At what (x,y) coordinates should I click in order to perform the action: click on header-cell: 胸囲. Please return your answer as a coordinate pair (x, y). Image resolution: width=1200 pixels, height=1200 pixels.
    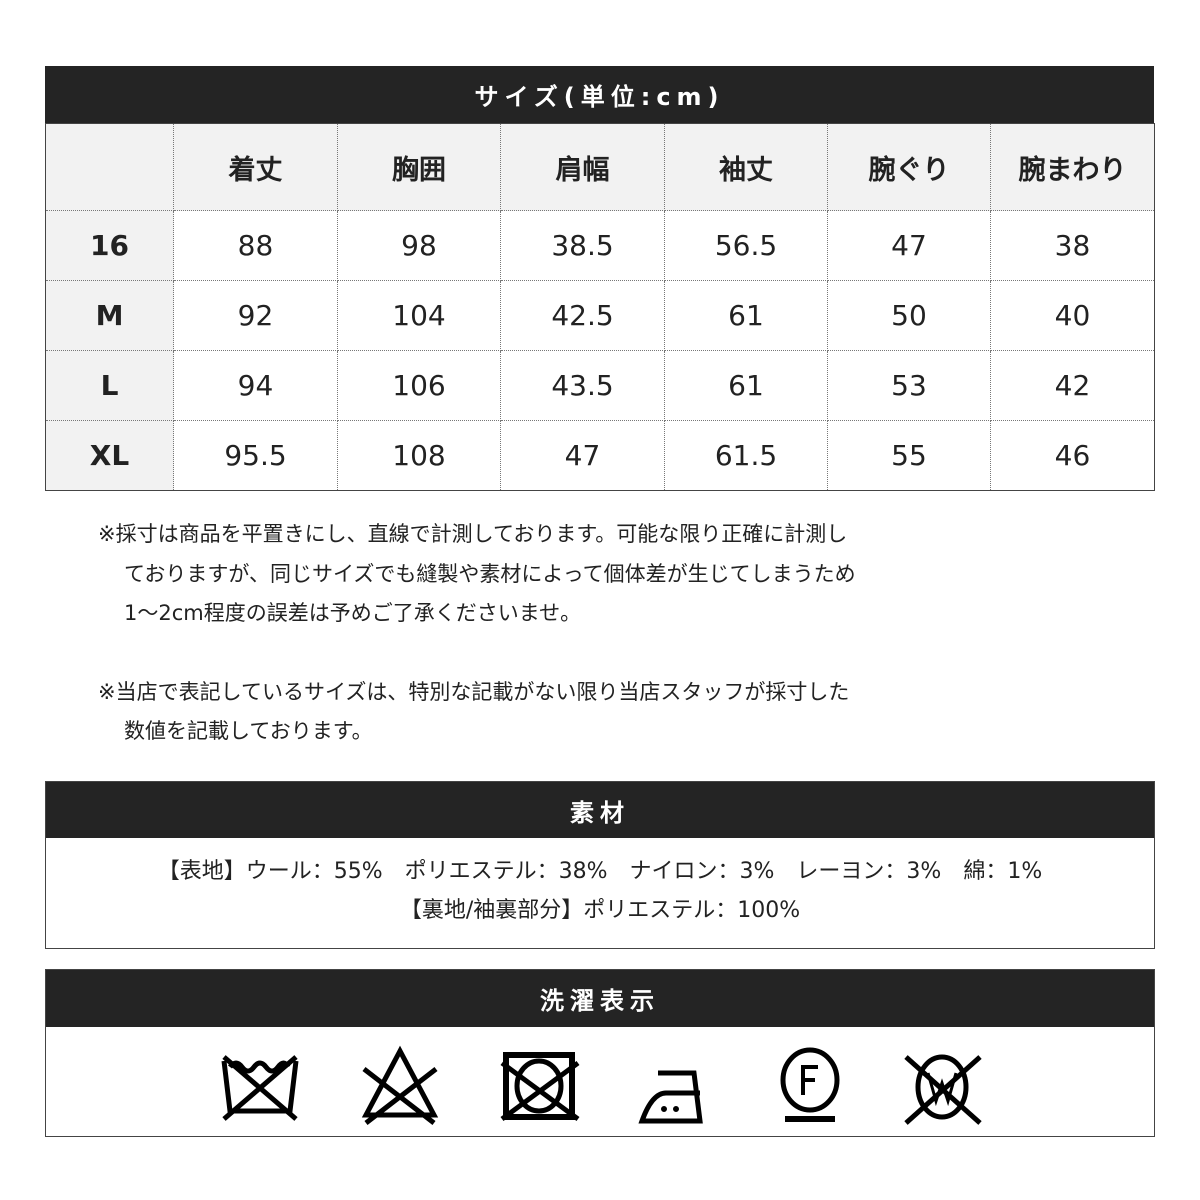
    Looking at the image, I should click on (419, 167).